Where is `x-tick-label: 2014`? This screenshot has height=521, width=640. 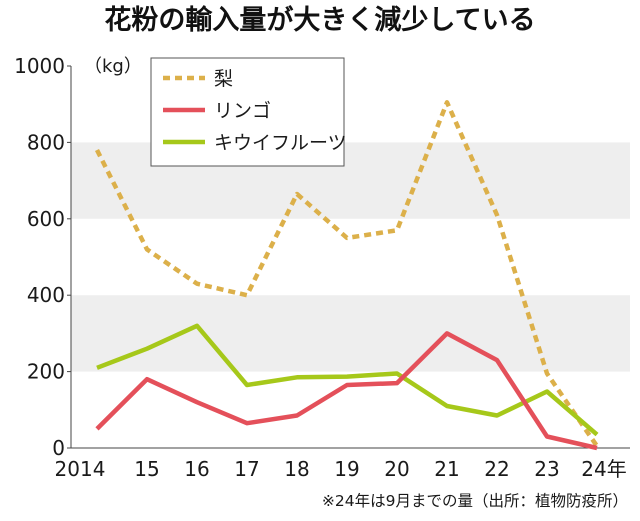
x-tick-label: 2014 is located at coordinates (80, 469).